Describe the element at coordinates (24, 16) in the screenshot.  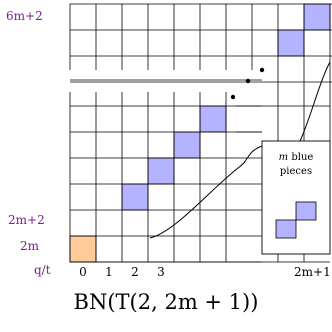
I see `label-6m-plus-2: 6m+2` at that location.